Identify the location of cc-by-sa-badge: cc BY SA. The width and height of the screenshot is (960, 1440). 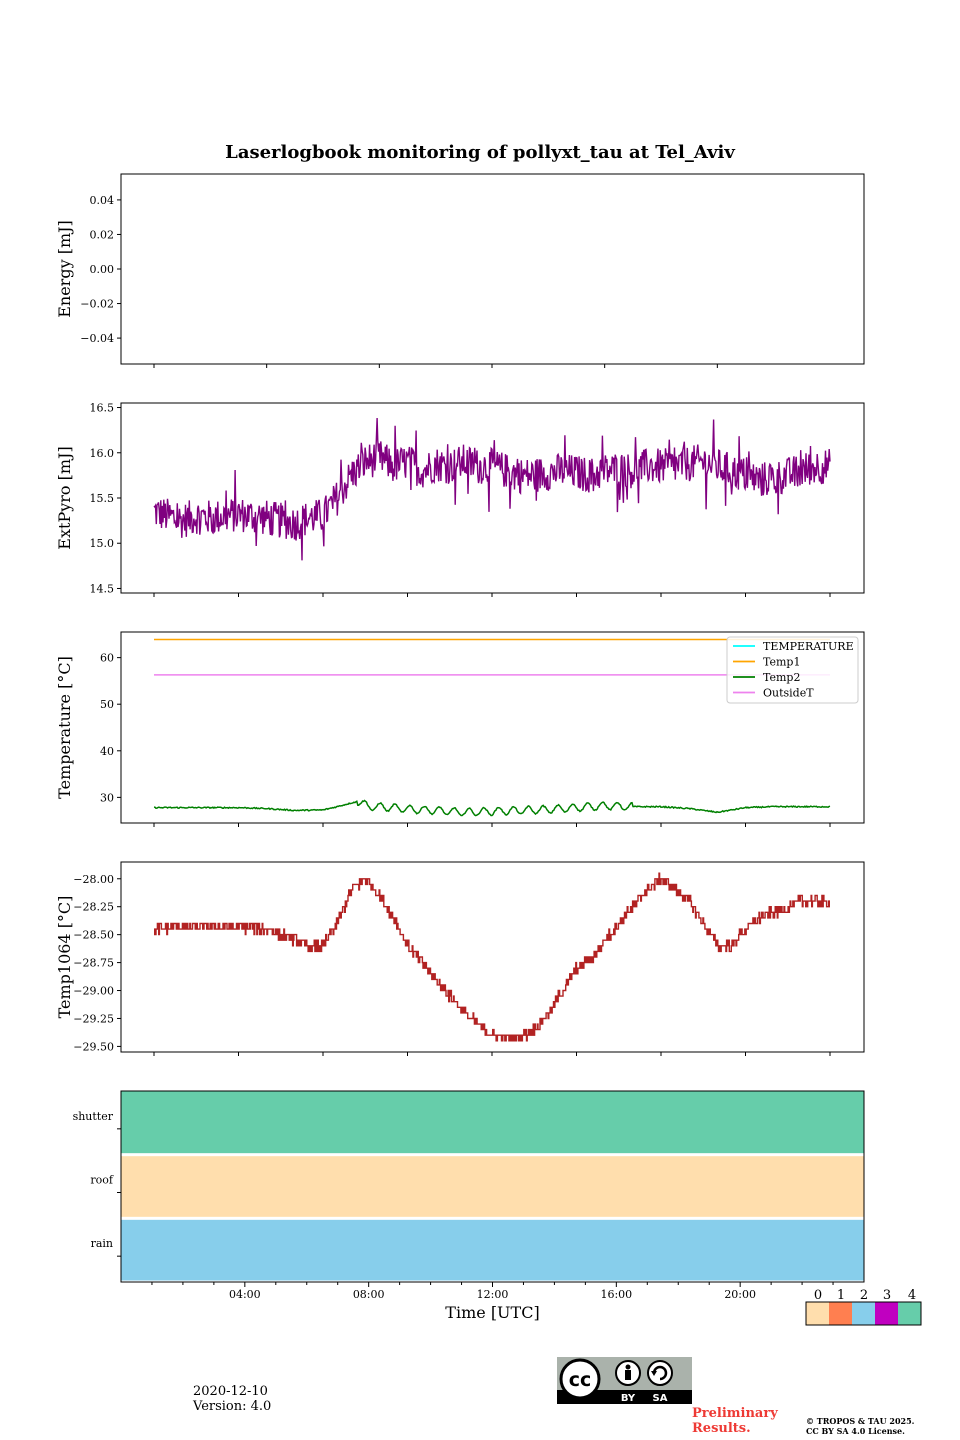
(624, 1382).